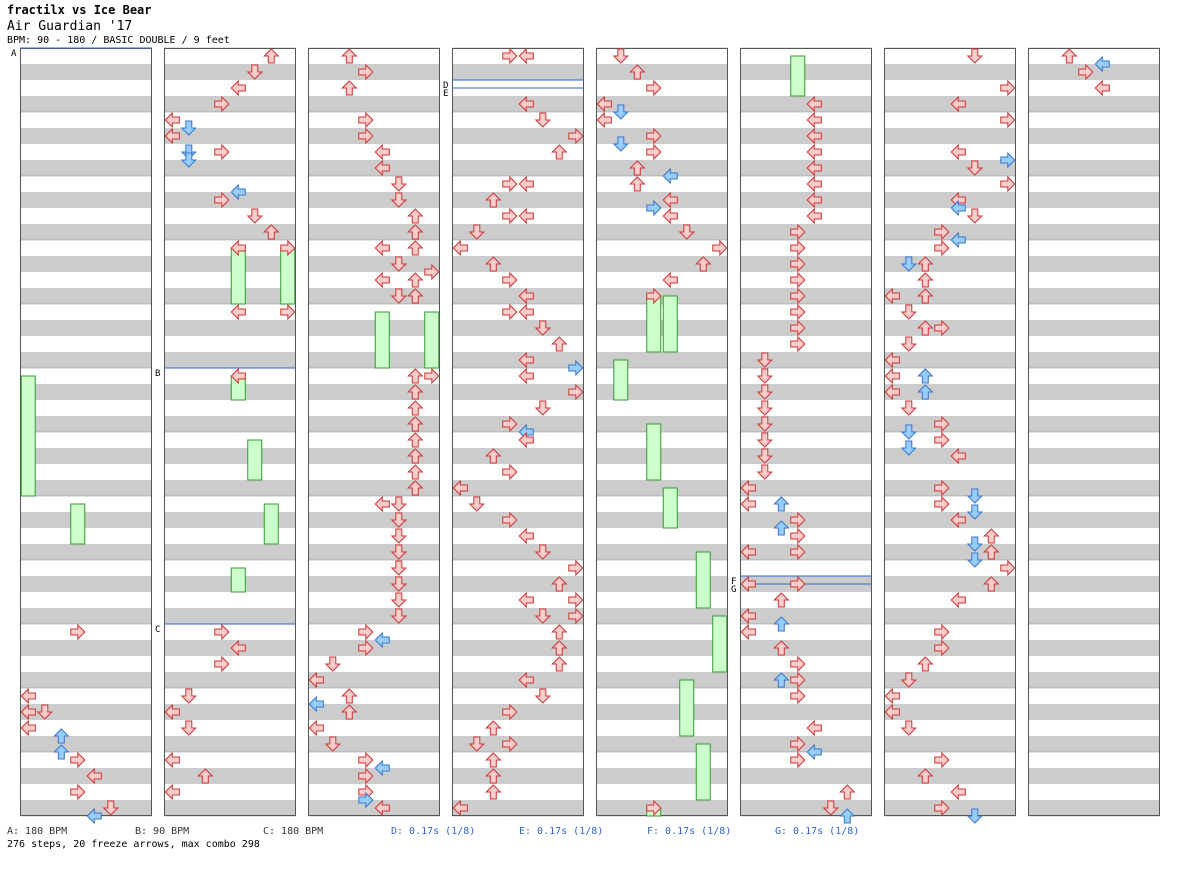 The image size is (1184, 876). What do you see at coordinates (157, 374) in the screenshot?
I see `marker-label: B` at bounding box center [157, 374].